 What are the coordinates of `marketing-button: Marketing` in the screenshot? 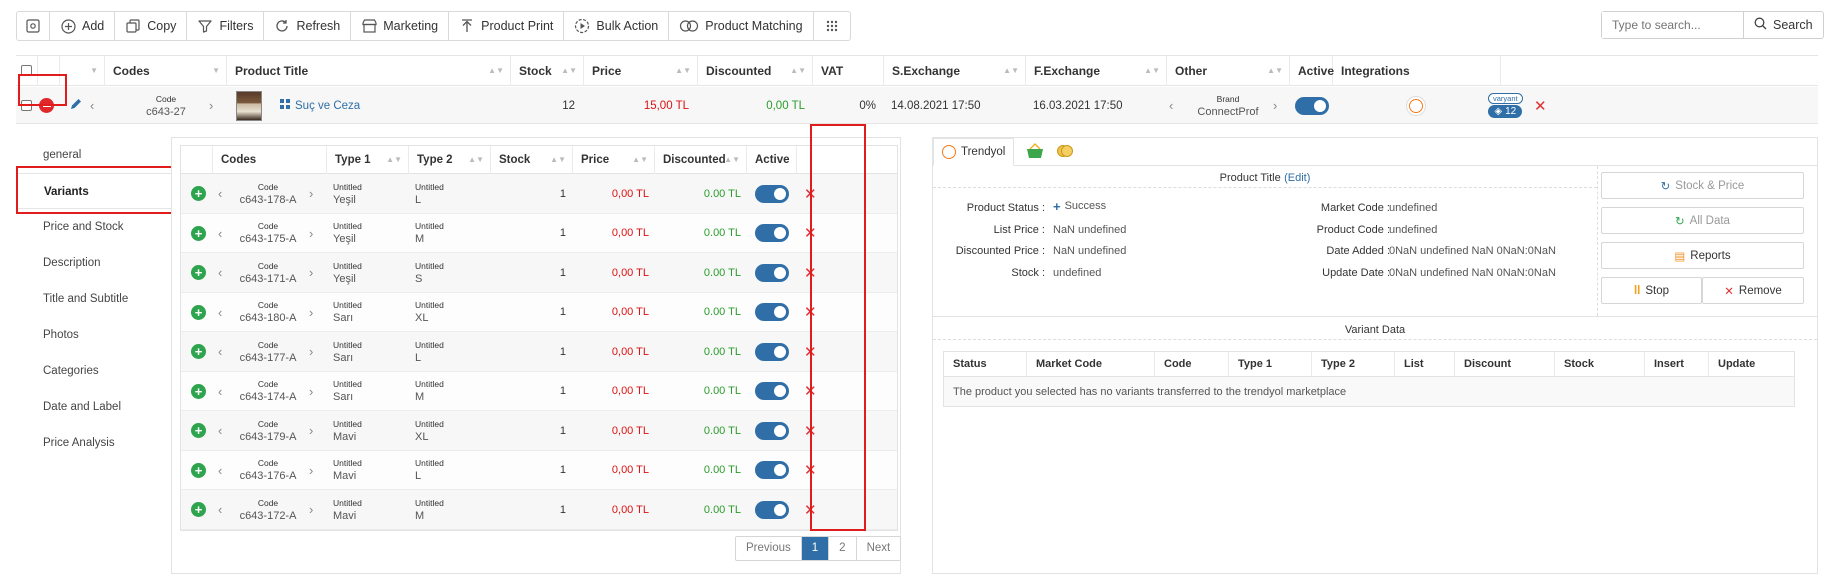 It's located at (400, 26).